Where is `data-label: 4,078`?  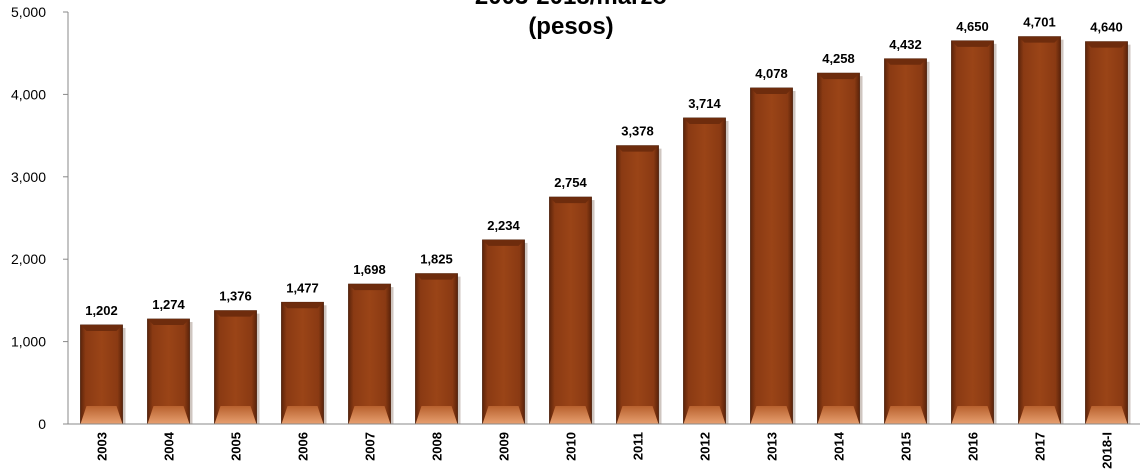 data-label: 4,078 is located at coordinates (771, 73).